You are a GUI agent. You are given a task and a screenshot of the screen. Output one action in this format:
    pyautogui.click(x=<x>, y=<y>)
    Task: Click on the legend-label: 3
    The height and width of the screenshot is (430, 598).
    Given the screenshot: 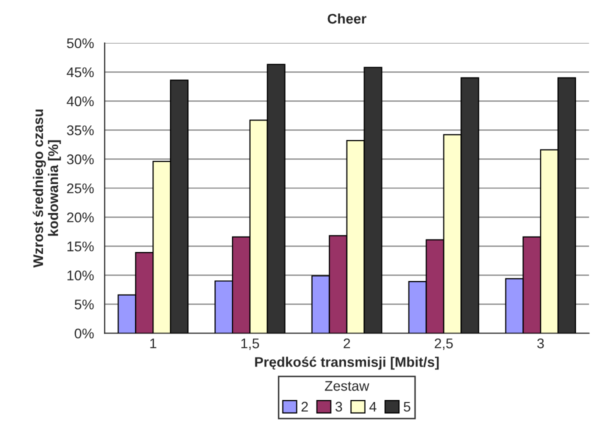 What is the action you would take?
    pyautogui.click(x=338, y=407)
    